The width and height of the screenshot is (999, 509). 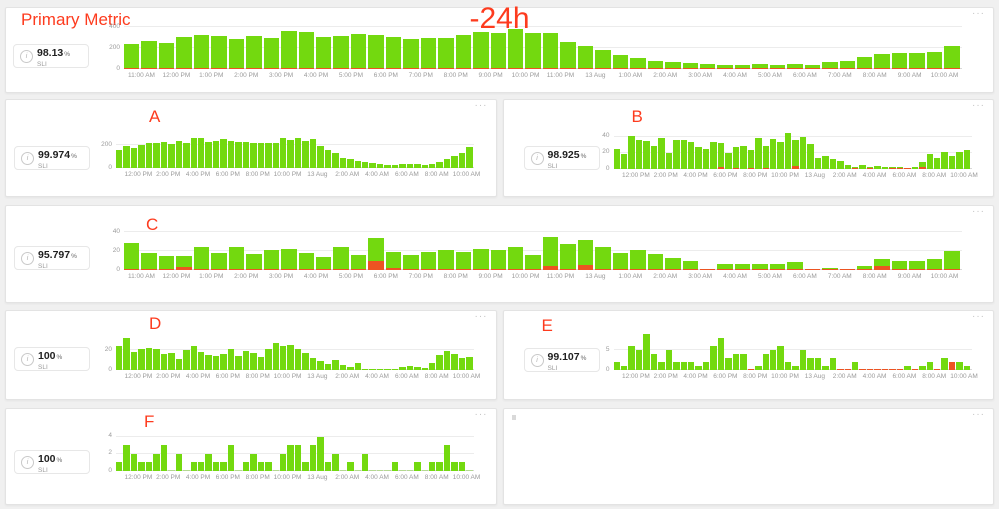 I want to click on info-icon: i, so click(x=27, y=258).